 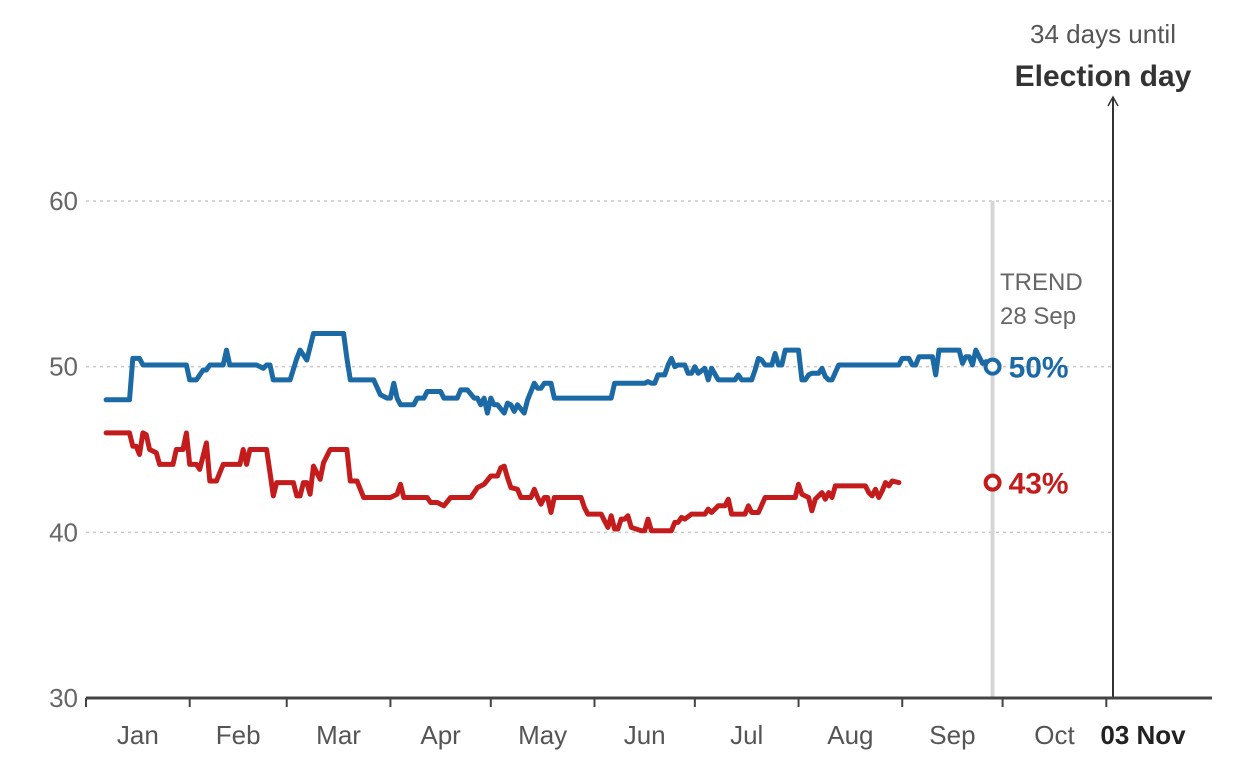 What do you see at coordinates (63, 449) in the screenshot?
I see `y-axis-ticks: 30 40 50 60` at bounding box center [63, 449].